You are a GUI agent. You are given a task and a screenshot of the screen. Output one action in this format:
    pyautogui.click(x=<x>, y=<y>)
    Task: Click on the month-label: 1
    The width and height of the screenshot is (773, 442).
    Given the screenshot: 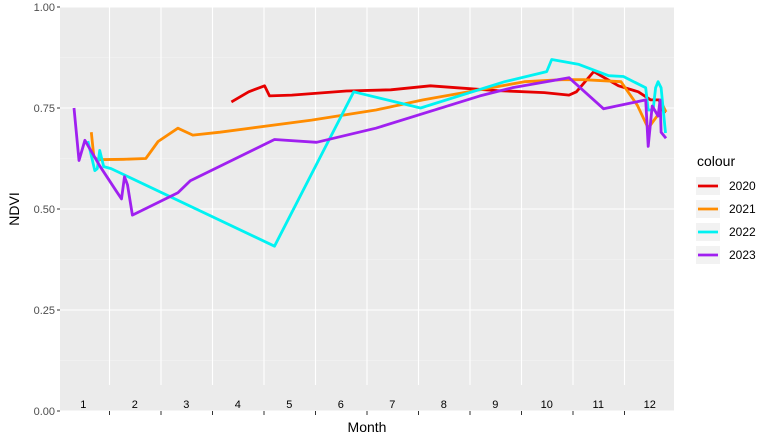 What is the action you would take?
    pyautogui.click(x=83, y=405)
    